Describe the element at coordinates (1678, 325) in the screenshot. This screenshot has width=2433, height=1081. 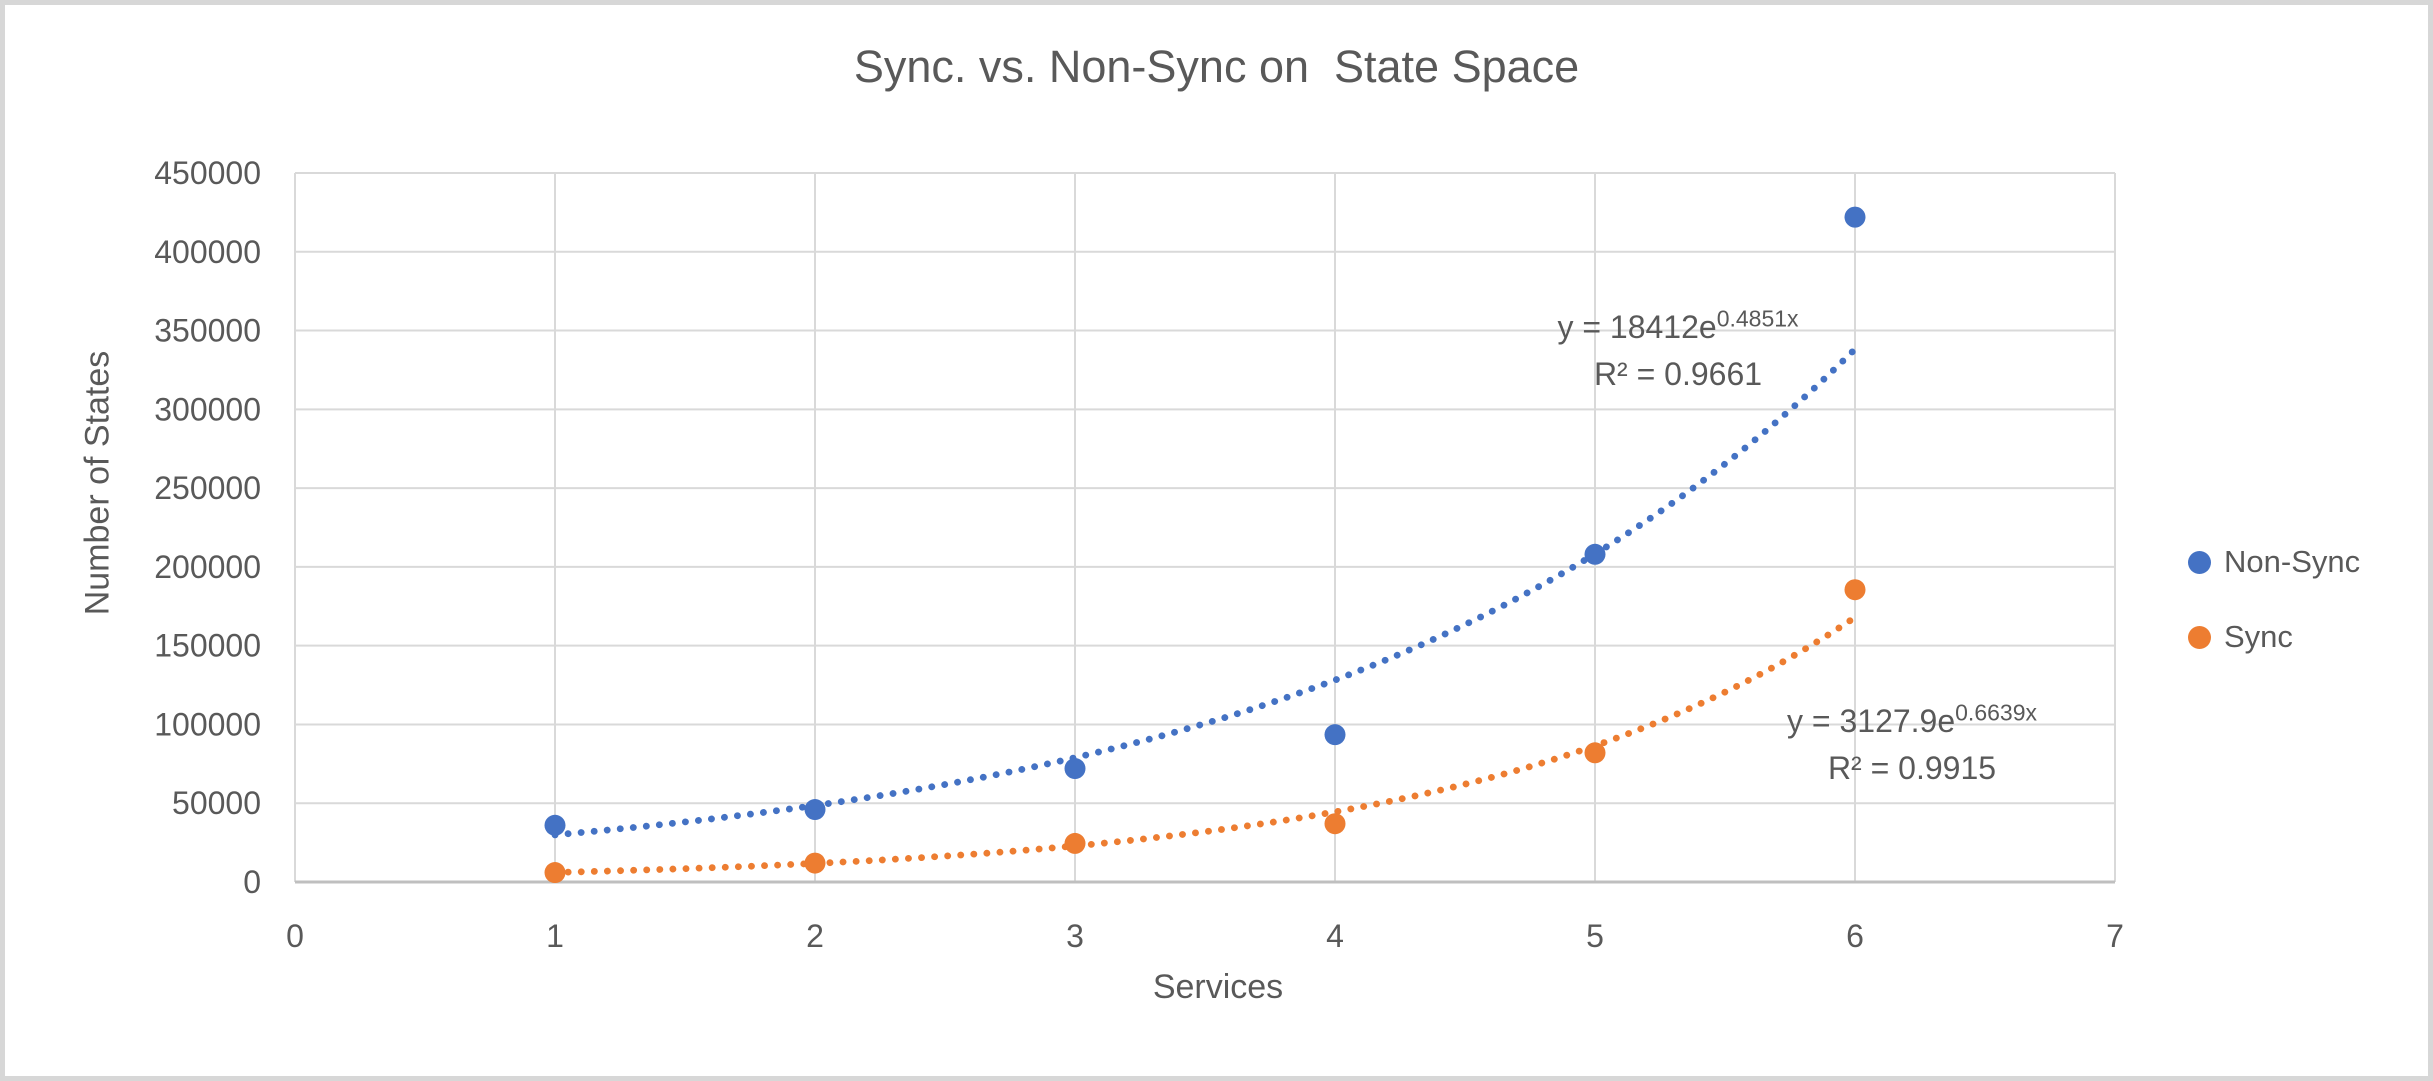
I see `equation-line: y = 18412e0.4851x` at that location.